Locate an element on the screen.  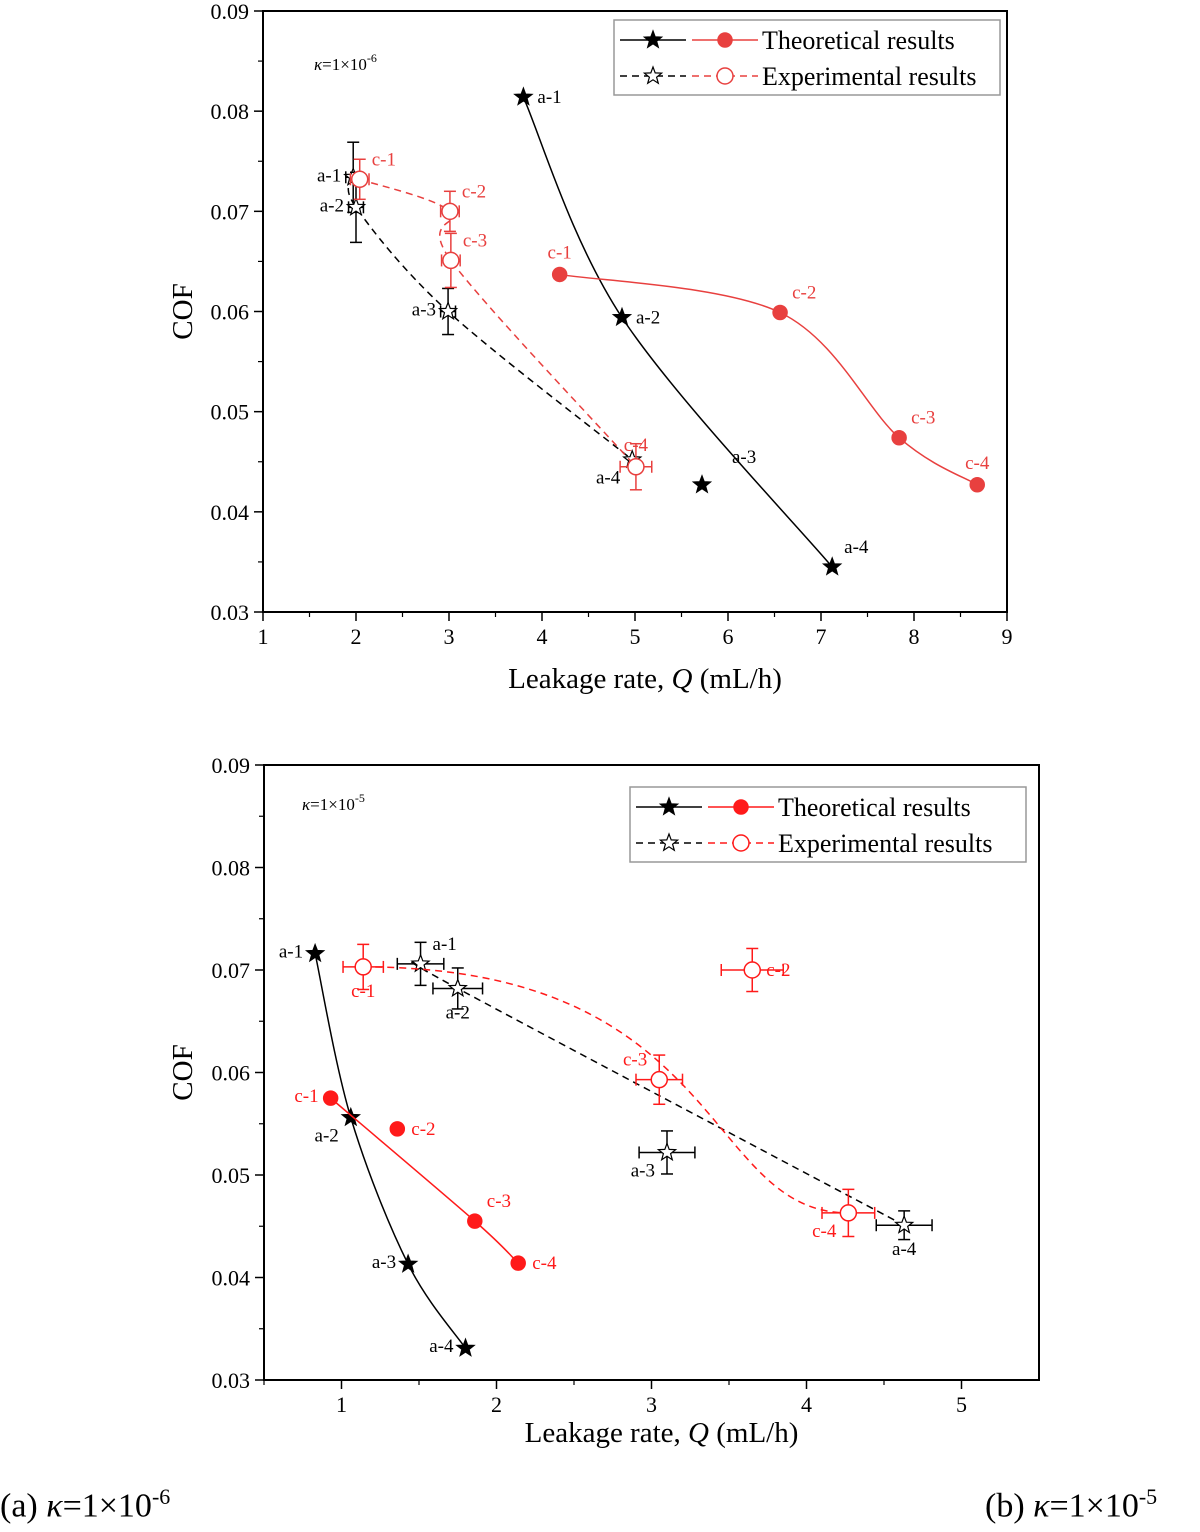
kappa-exponent: -6 is located at coordinates (372, 58).